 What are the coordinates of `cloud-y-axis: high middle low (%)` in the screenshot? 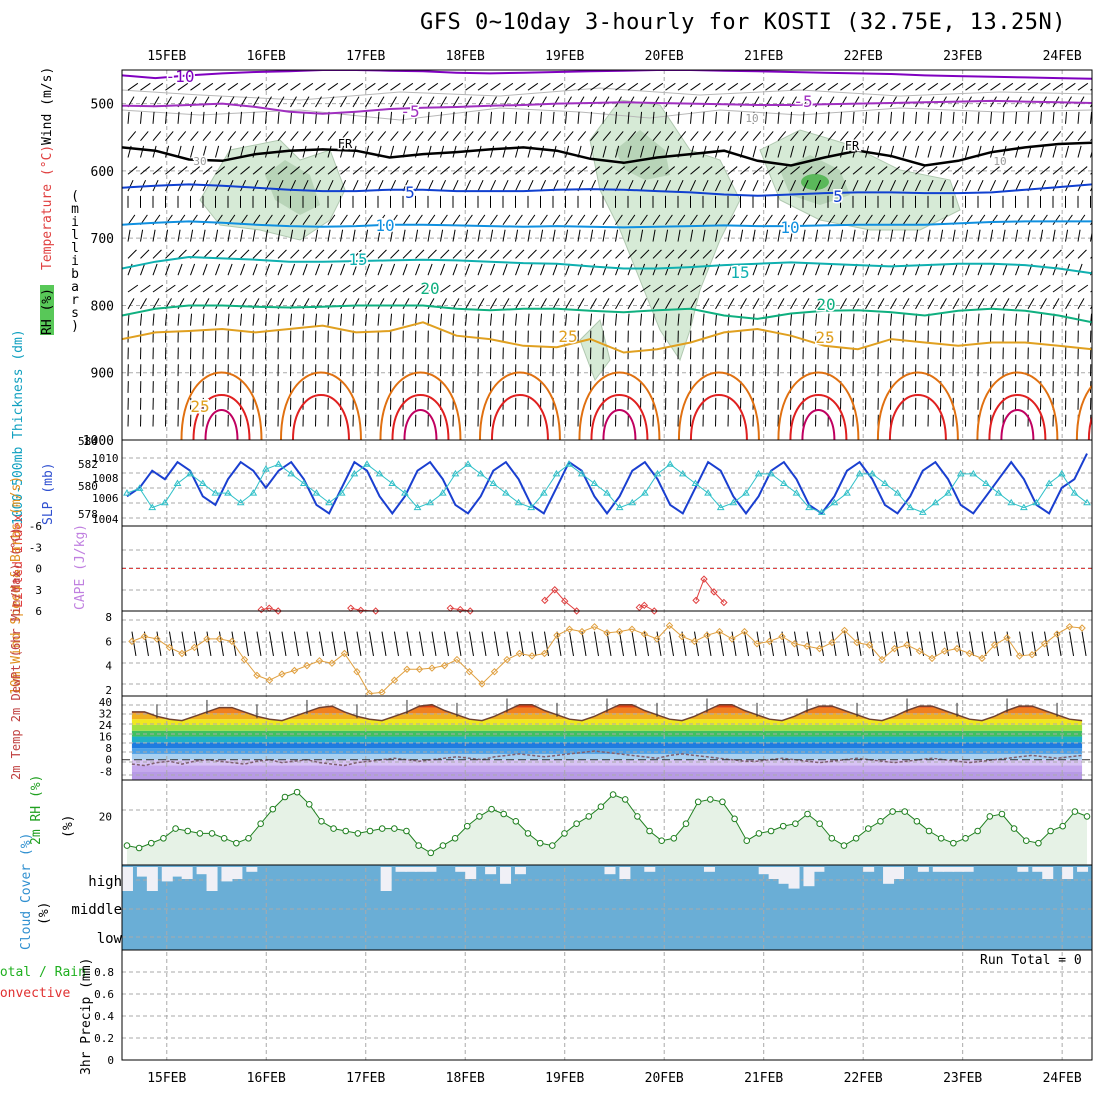 It's located at (80, 910).